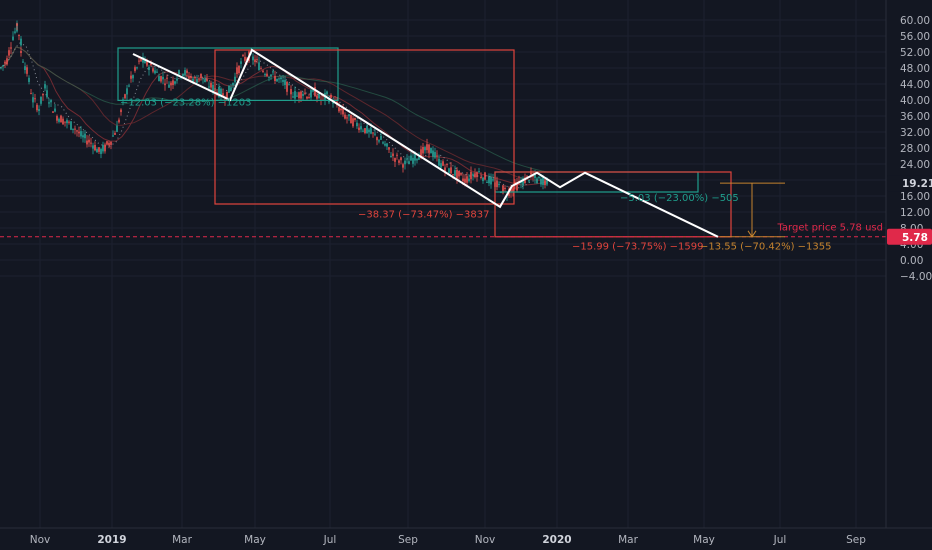 This screenshot has height=550, width=932. What do you see at coordinates (780, 540) in the screenshot?
I see `x-tick-label: Jul` at bounding box center [780, 540].